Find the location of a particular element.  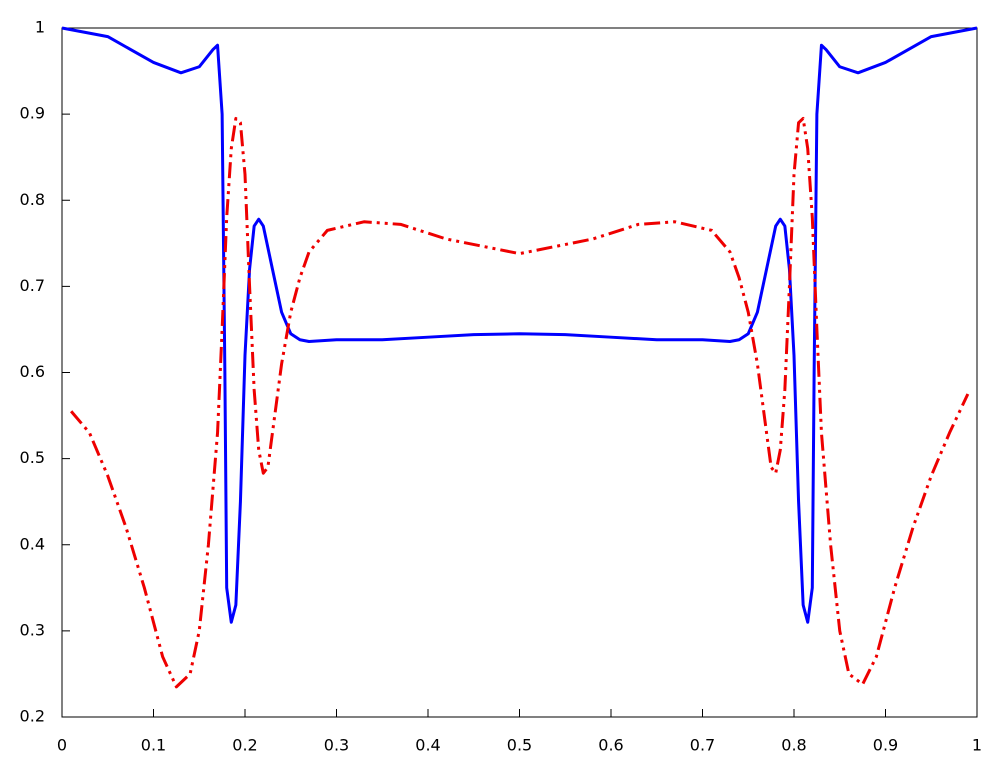

x-tick-label: 0.7 is located at coordinates (702, 745).